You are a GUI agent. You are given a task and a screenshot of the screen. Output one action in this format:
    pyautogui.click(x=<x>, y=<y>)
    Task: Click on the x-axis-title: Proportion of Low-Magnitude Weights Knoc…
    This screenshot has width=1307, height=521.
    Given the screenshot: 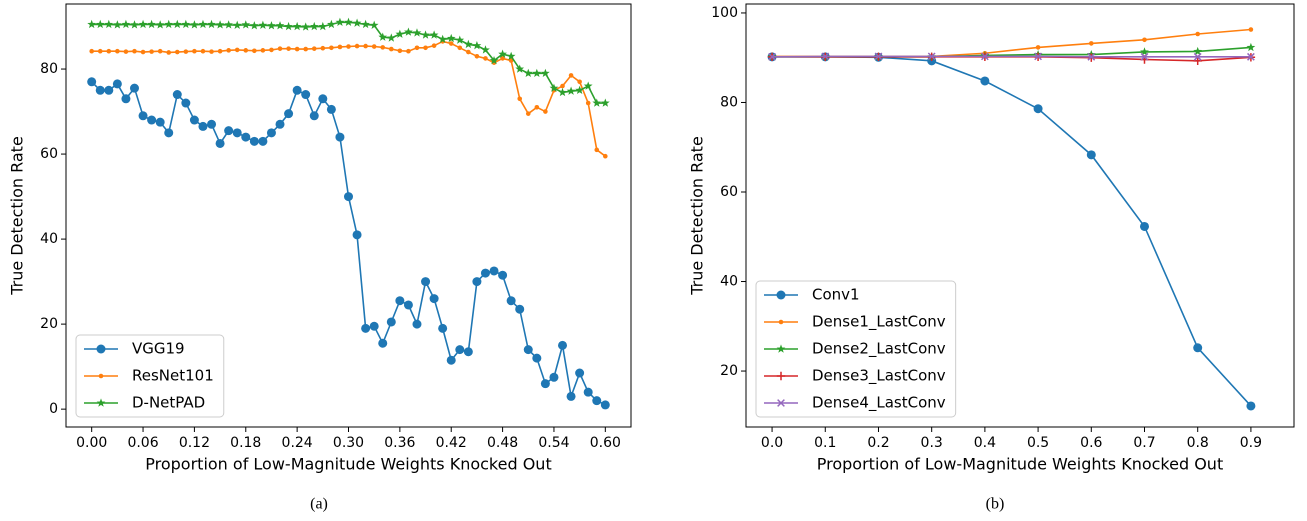 What is the action you would take?
    pyautogui.click(x=348, y=464)
    